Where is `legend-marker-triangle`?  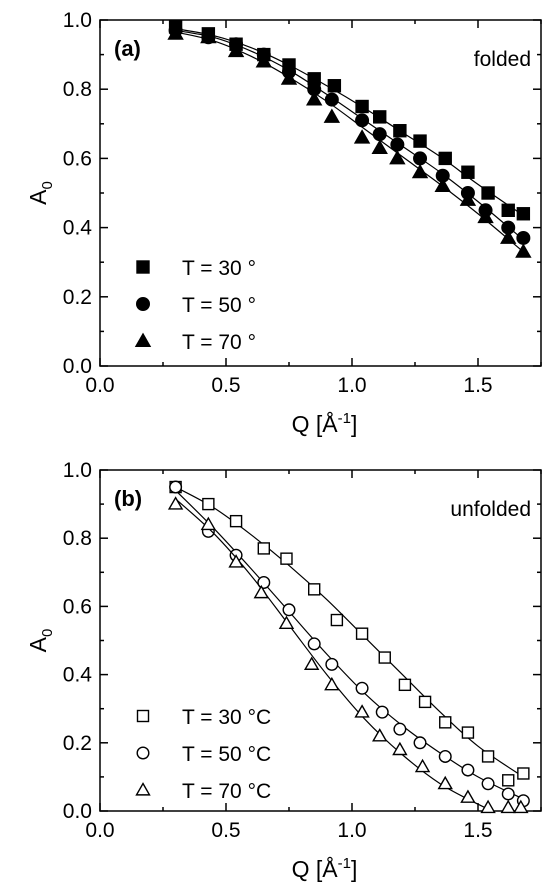 legend-marker-triangle is located at coordinates (143, 789).